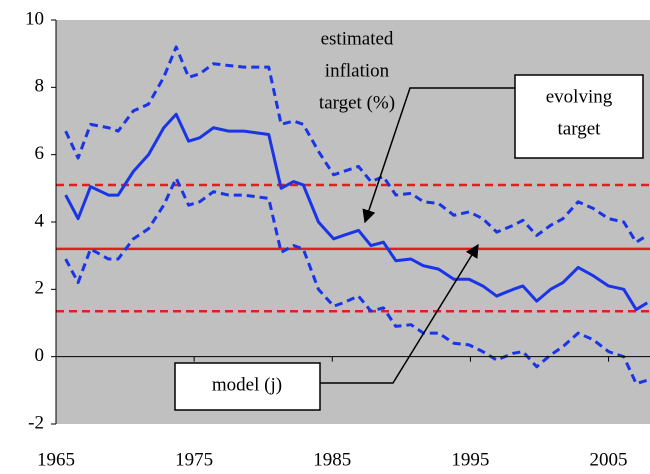 The image size is (650, 474). Describe the element at coordinates (194, 459) in the screenshot. I see `x-tick-label: 1975` at that location.